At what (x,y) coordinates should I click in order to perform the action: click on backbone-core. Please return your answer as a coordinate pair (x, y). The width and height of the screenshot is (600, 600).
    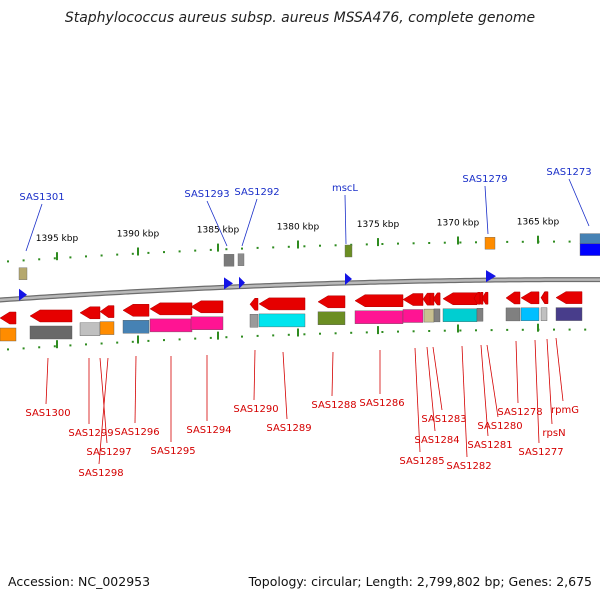
    Looking at the image, I should click on (300, 290).